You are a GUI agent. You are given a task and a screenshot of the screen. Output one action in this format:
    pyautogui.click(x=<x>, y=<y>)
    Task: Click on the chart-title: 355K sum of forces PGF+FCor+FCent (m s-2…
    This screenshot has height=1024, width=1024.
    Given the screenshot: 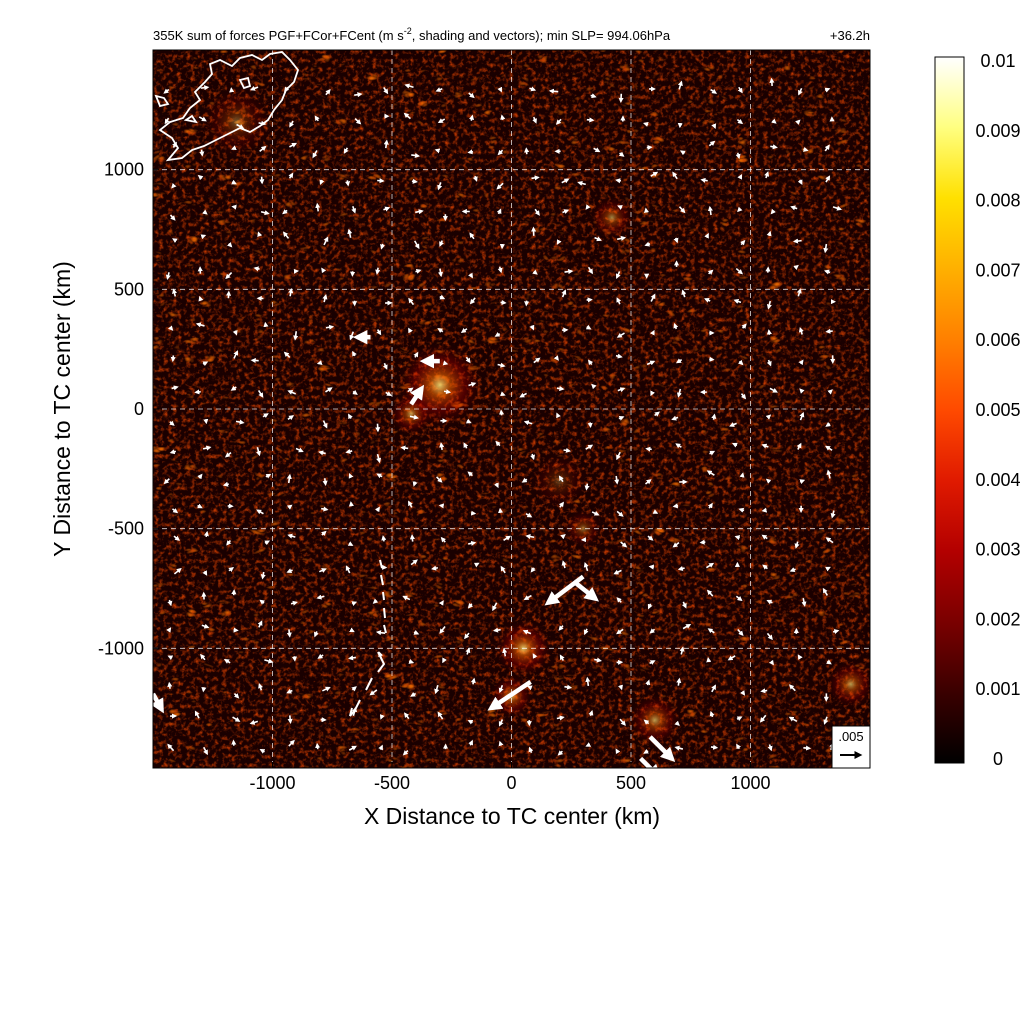 What is the action you would take?
    pyautogui.click(x=412, y=34)
    